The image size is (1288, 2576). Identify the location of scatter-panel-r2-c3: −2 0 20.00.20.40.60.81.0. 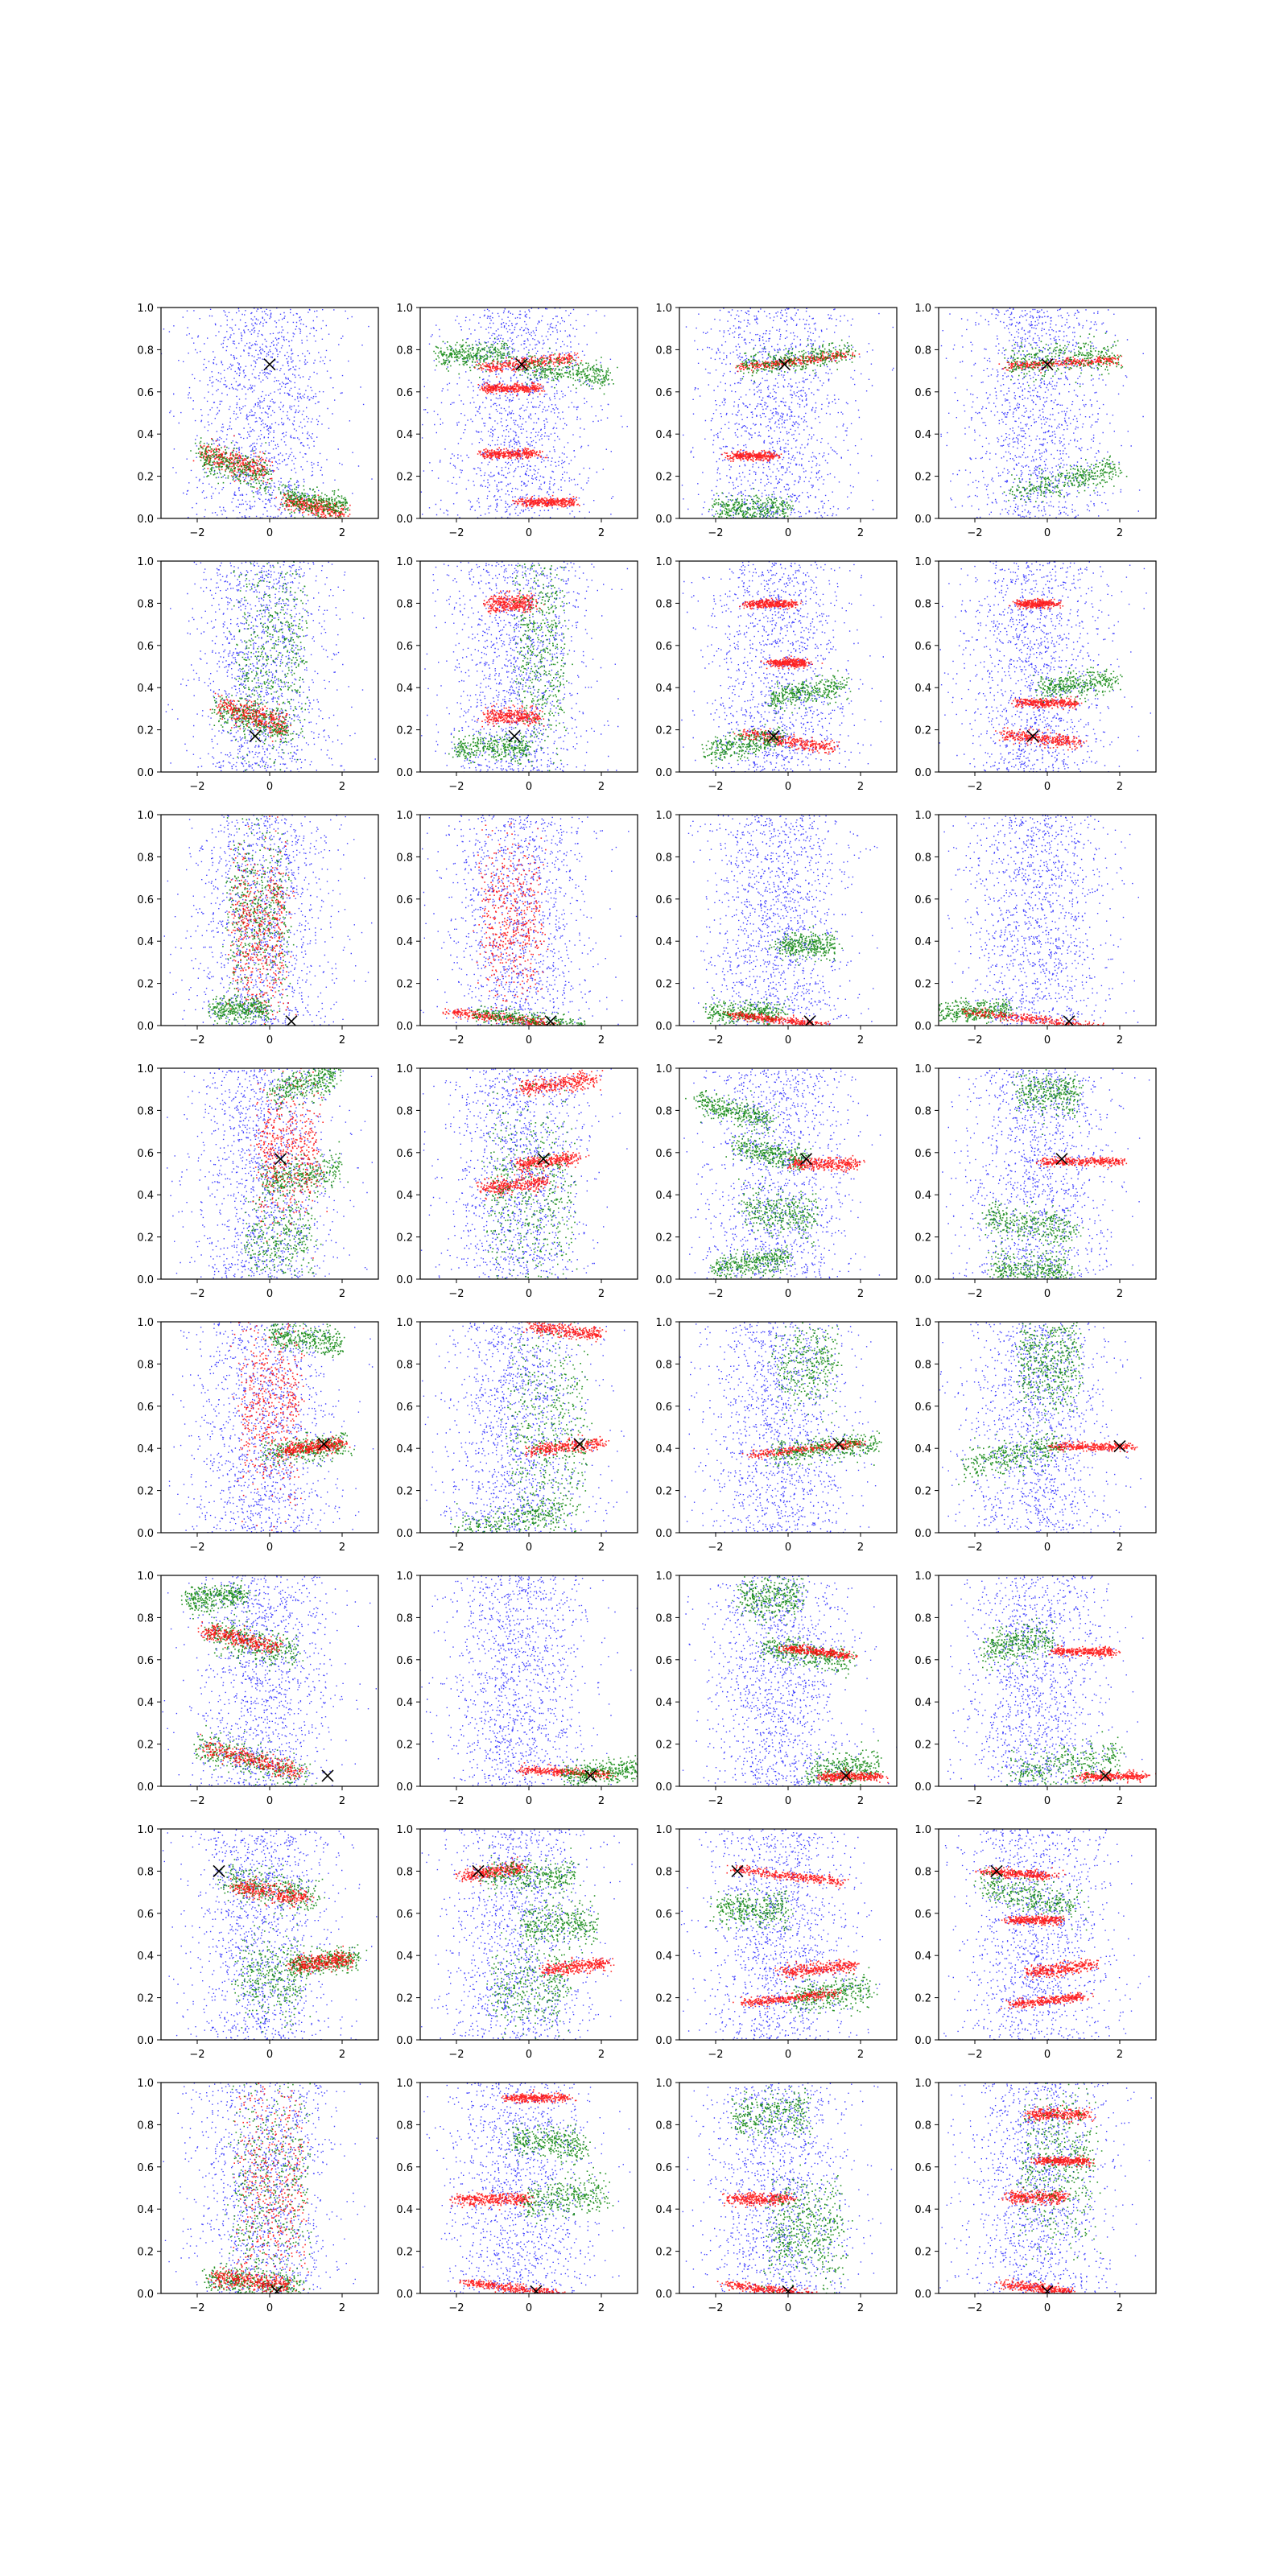
(1031, 928).